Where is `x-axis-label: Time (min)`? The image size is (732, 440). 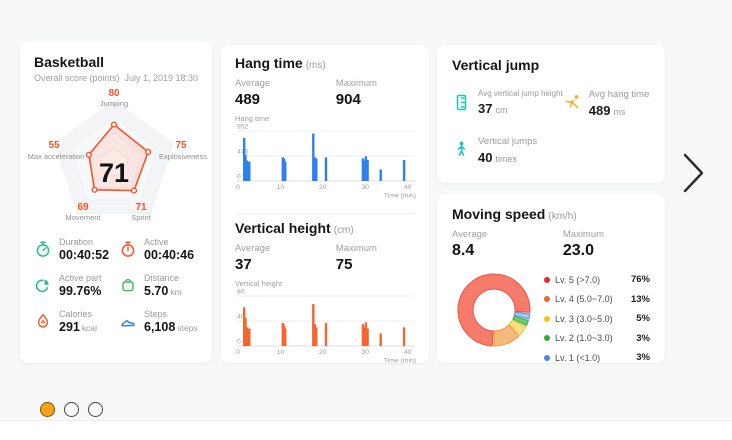
x-axis-label: Time (min) is located at coordinates (400, 361).